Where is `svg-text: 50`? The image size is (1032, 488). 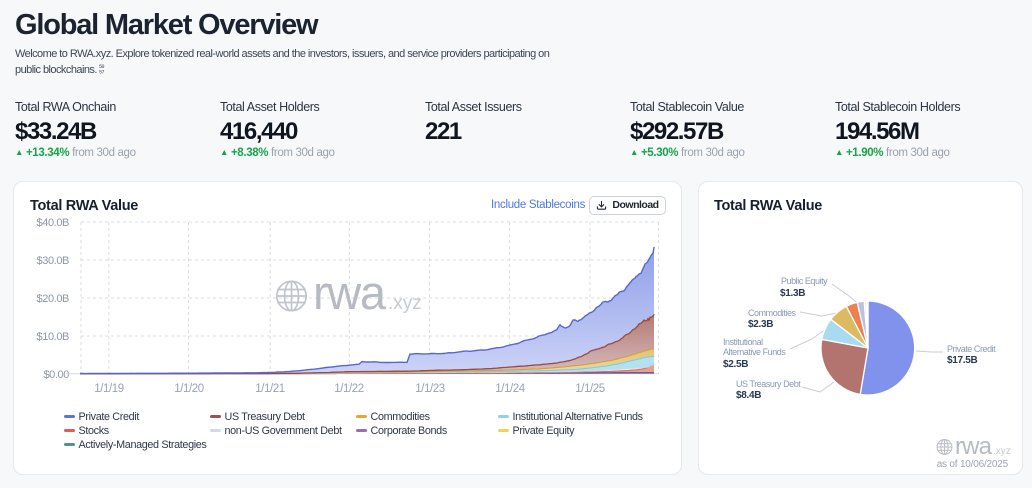 svg-text: 50 is located at coordinates (101, 67).